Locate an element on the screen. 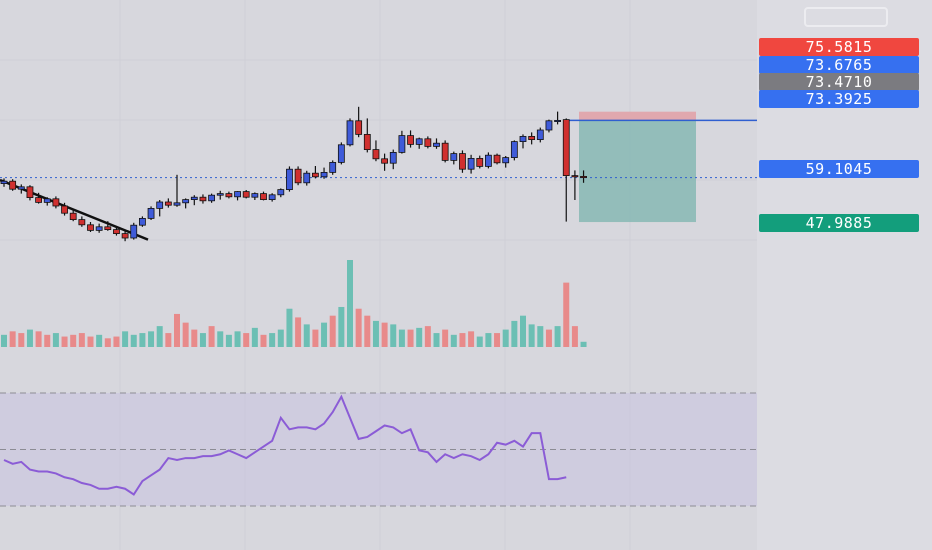 The image size is (932, 550). price-tag: 73.3925 is located at coordinates (839, 99).